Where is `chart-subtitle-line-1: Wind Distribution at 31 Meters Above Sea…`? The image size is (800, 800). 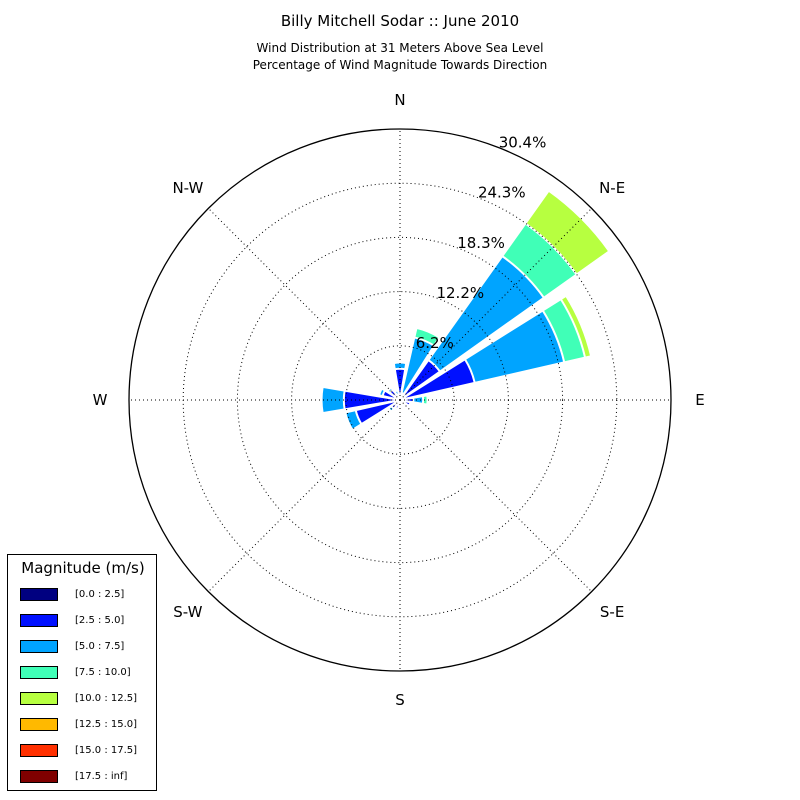
chart-subtitle-line-1: Wind Distribution at 31 Meters Above Sea… is located at coordinates (400, 48).